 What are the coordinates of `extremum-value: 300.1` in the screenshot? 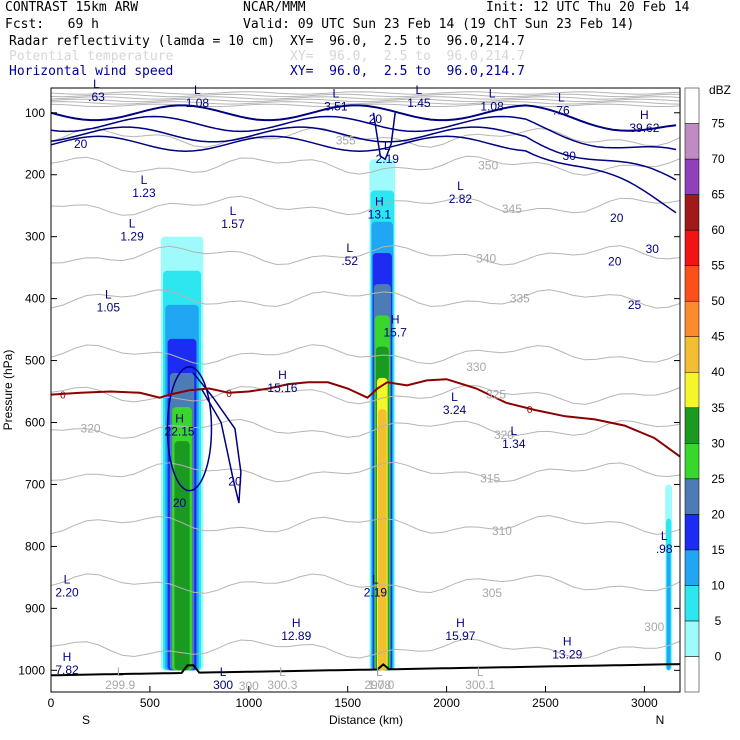 It's located at (480, 685).